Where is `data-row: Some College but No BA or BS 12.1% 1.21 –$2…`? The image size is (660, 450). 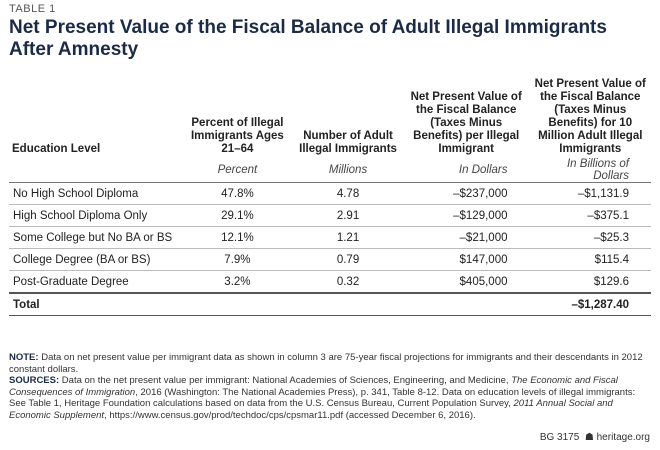 data-row: Some College but No BA or BS 12.1% 1.21 –$2… is located at coordinates (330, 237).